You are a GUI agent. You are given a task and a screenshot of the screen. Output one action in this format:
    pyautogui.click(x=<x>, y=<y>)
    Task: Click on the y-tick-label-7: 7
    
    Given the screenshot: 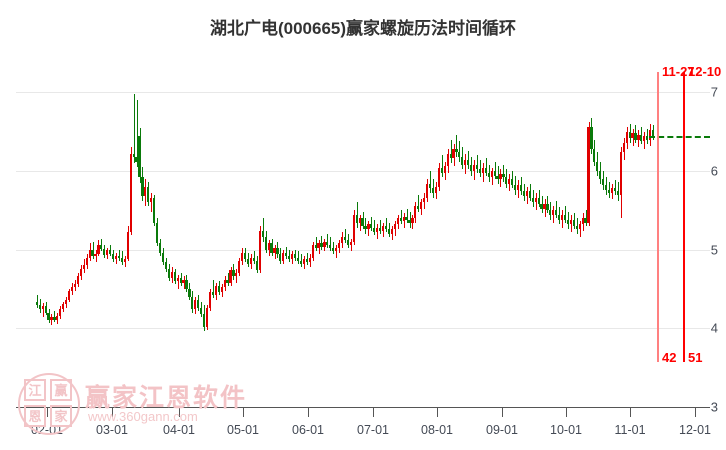 What is the action you would take?
    pyautogui.click(x=714, y=92)
    